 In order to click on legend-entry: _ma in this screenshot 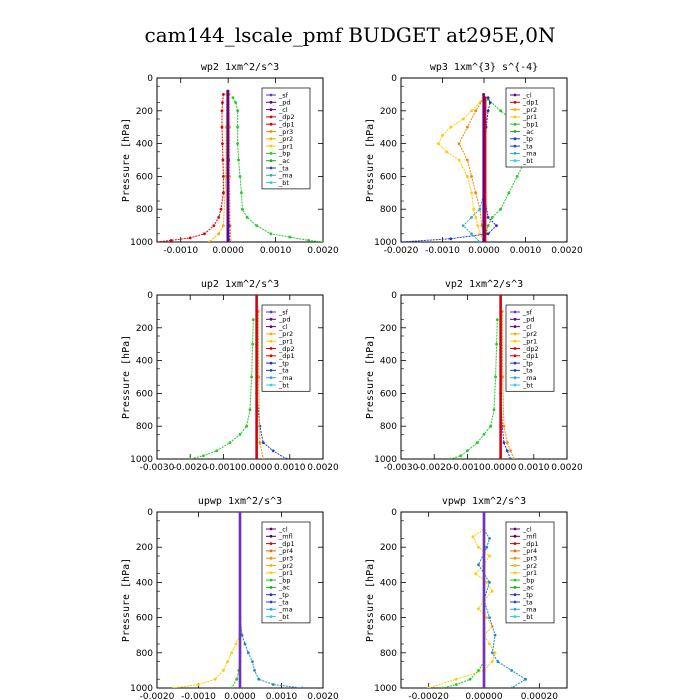, I will do `click(529, 378)`.